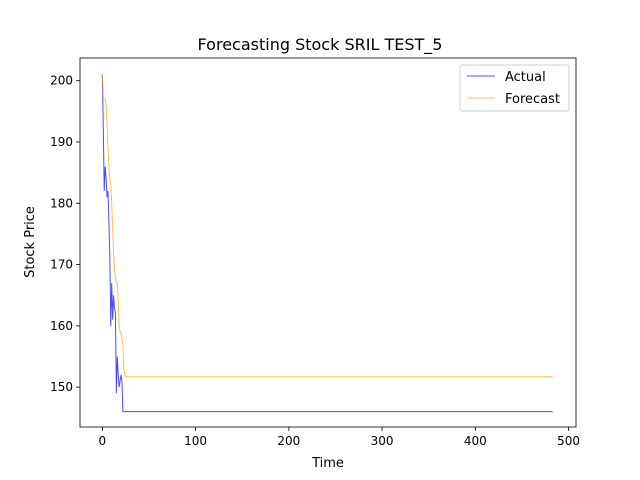 This screenshot has height=480, width=640. What do you see at coordinates (525, 77) in the screenshot?
I see `legend-label-actual: Actual` at bounding box center [525, 77].